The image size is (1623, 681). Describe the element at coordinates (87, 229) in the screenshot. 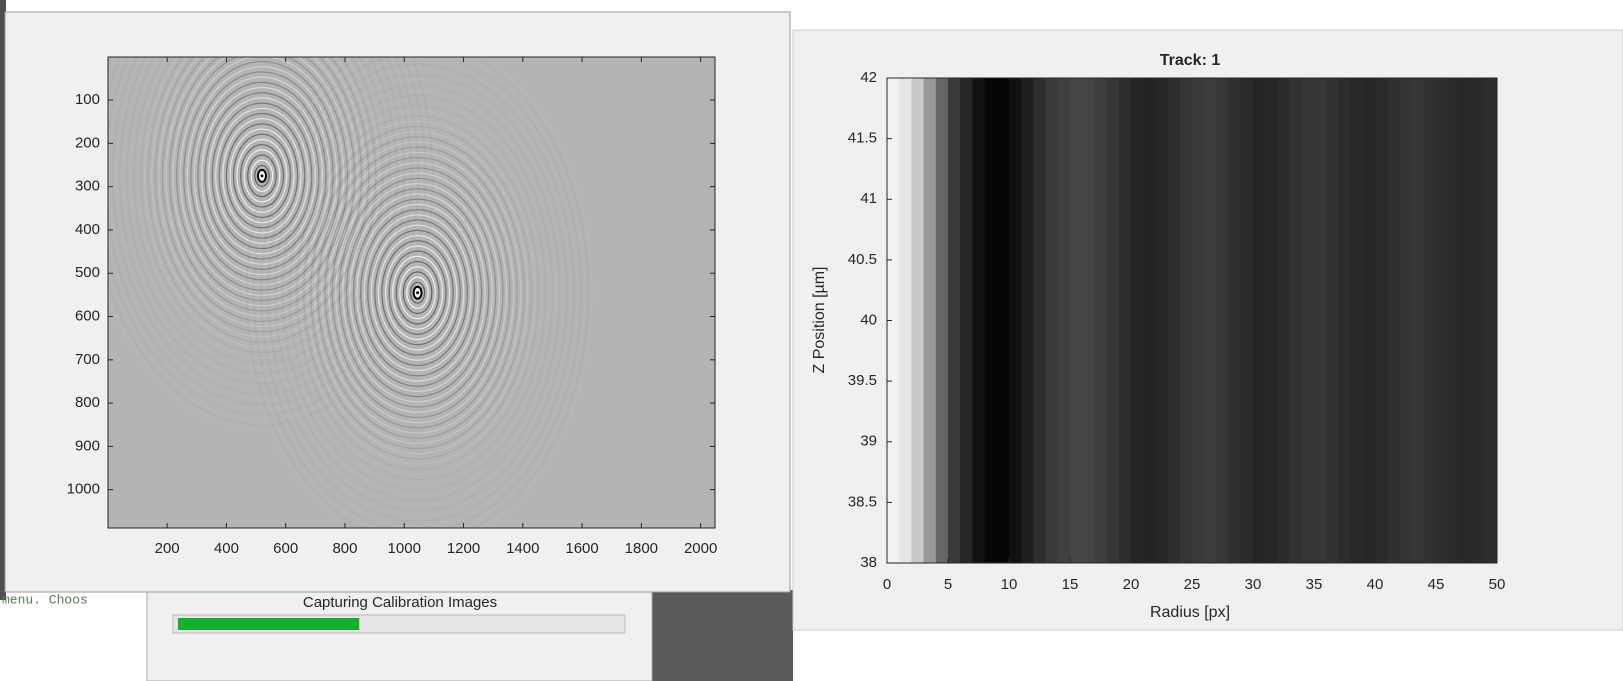

I see `y-tick-label: 400` at that location.